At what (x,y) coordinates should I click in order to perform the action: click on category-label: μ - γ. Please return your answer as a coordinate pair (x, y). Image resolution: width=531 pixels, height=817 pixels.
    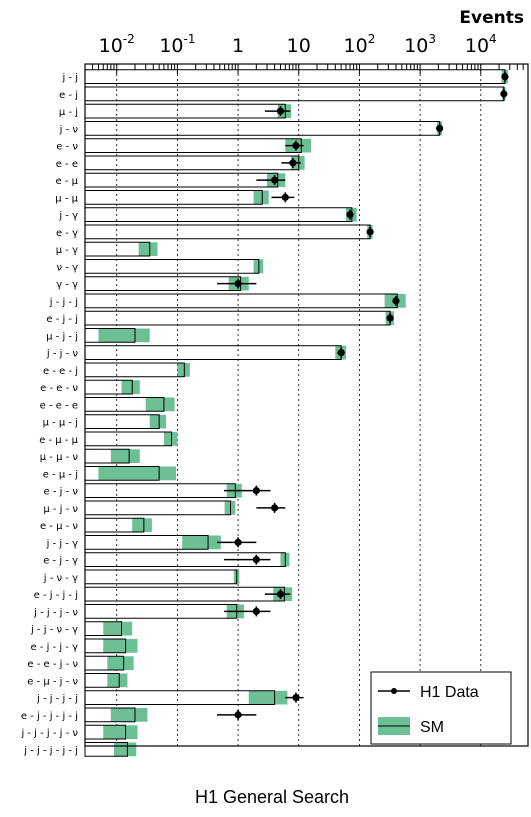
    Looking at the image, I should click on (67, 250).